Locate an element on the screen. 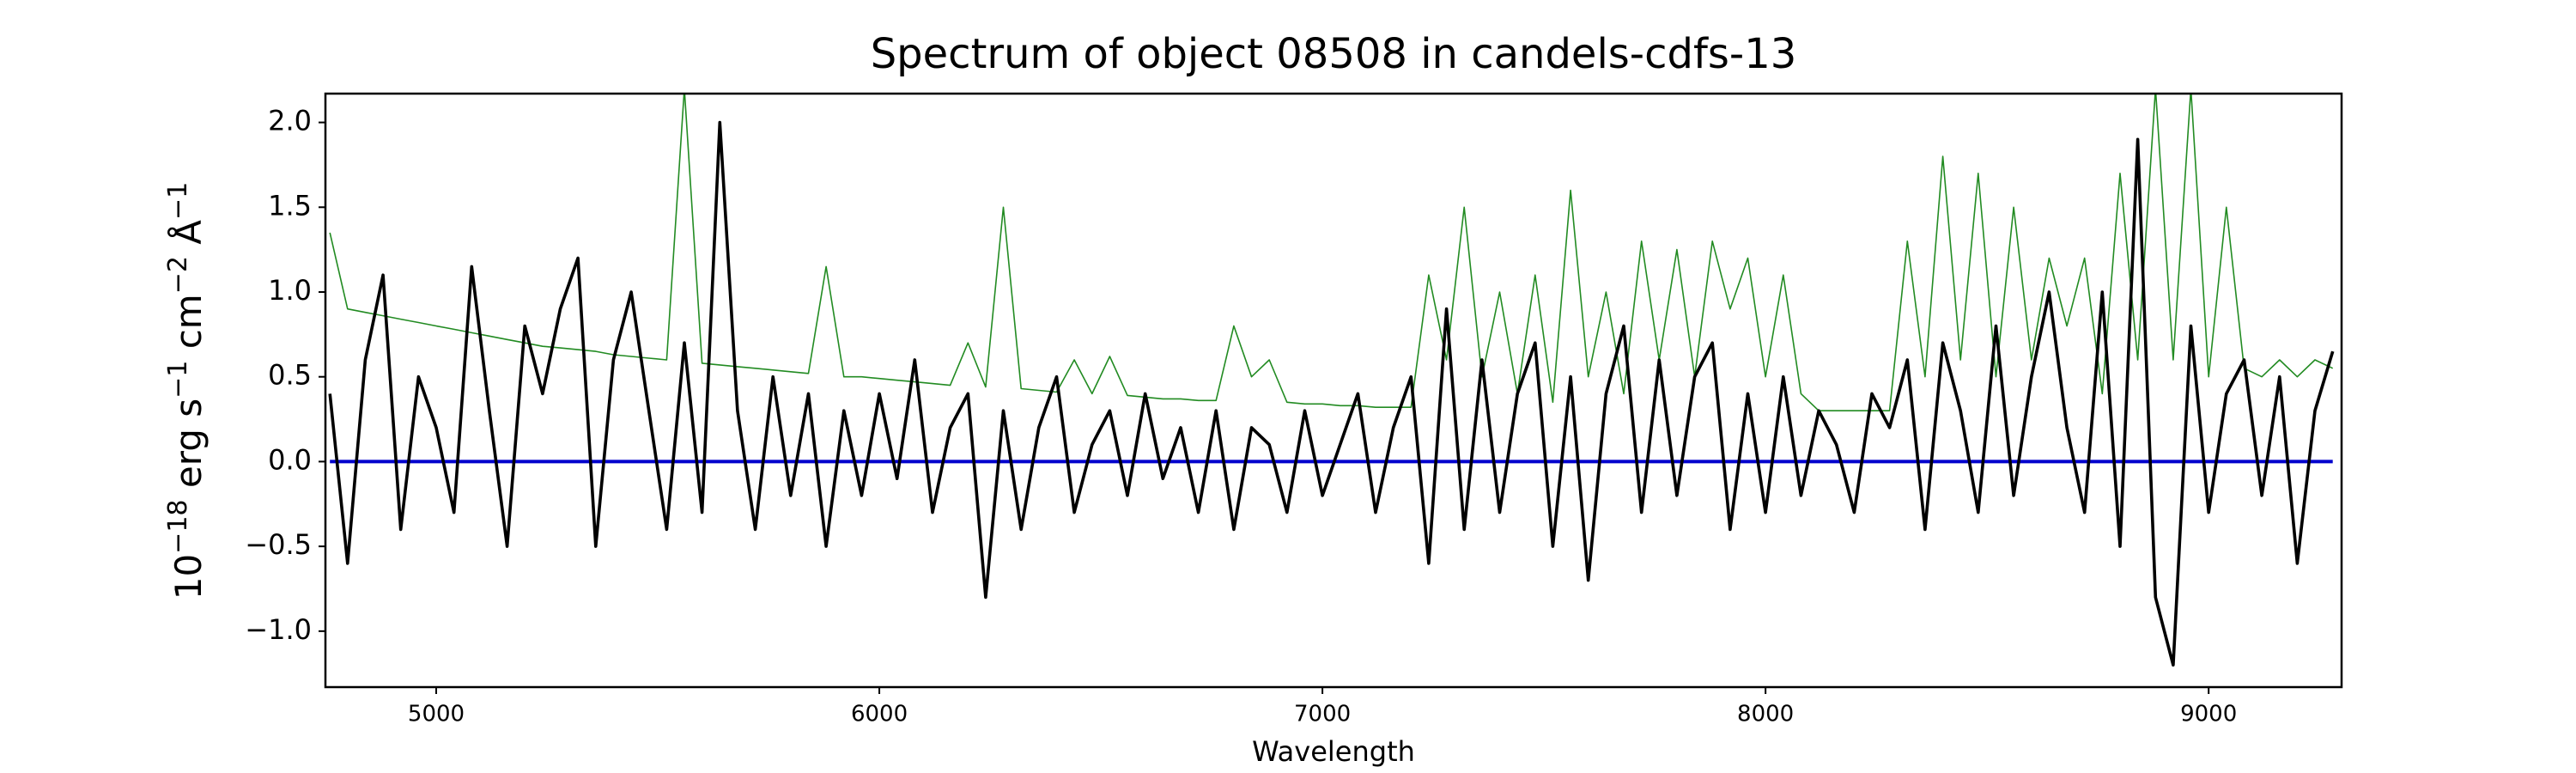 This screenshot has width=2576, height=773. y-tick-label: 1.5 is located at coordinates (290, 205).